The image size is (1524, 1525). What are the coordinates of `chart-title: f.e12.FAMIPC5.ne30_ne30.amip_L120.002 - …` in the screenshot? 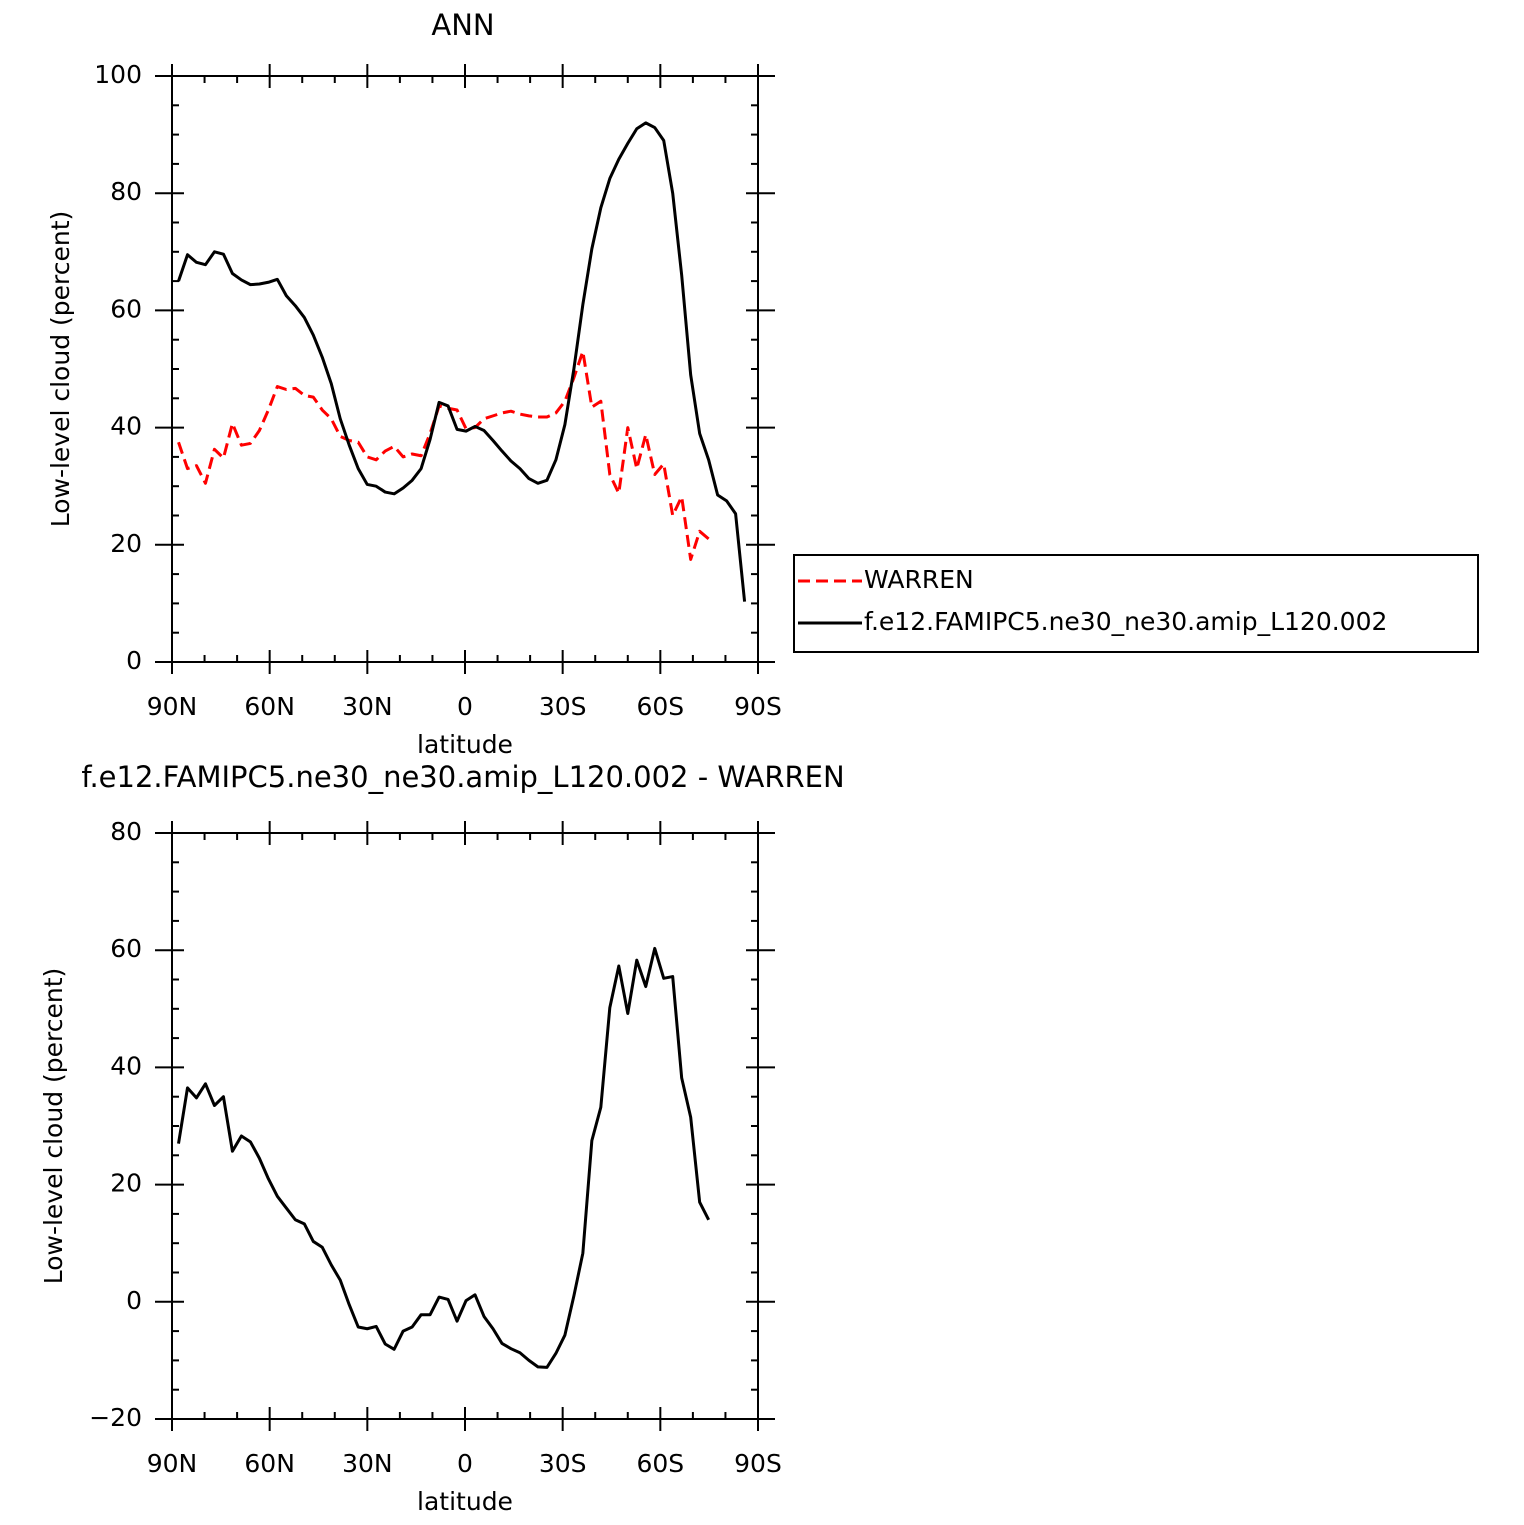 It's located at (462, 777).